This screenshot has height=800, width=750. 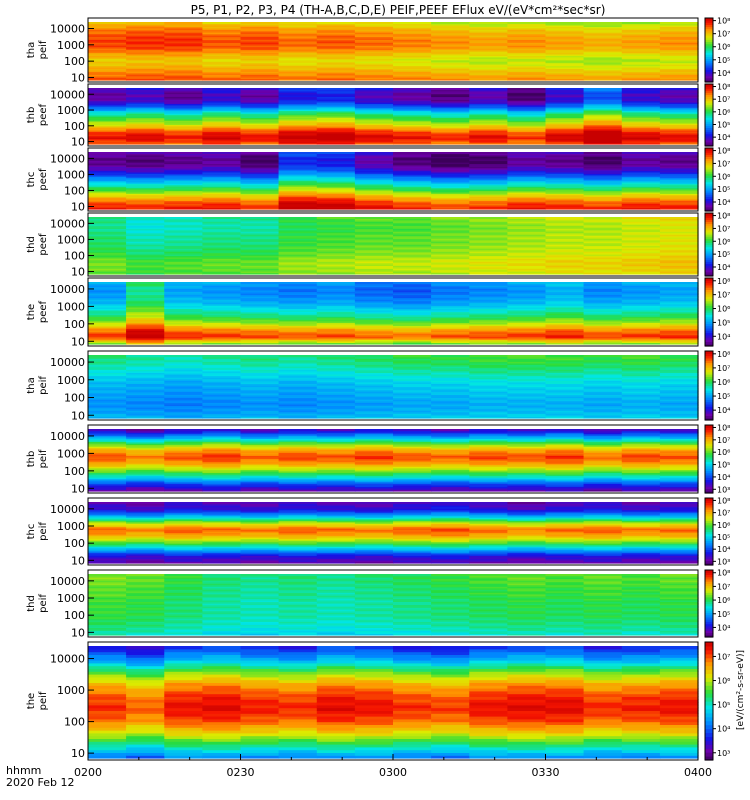 I want to click on panel-probe-label: tha, so click(x=31, y=50).